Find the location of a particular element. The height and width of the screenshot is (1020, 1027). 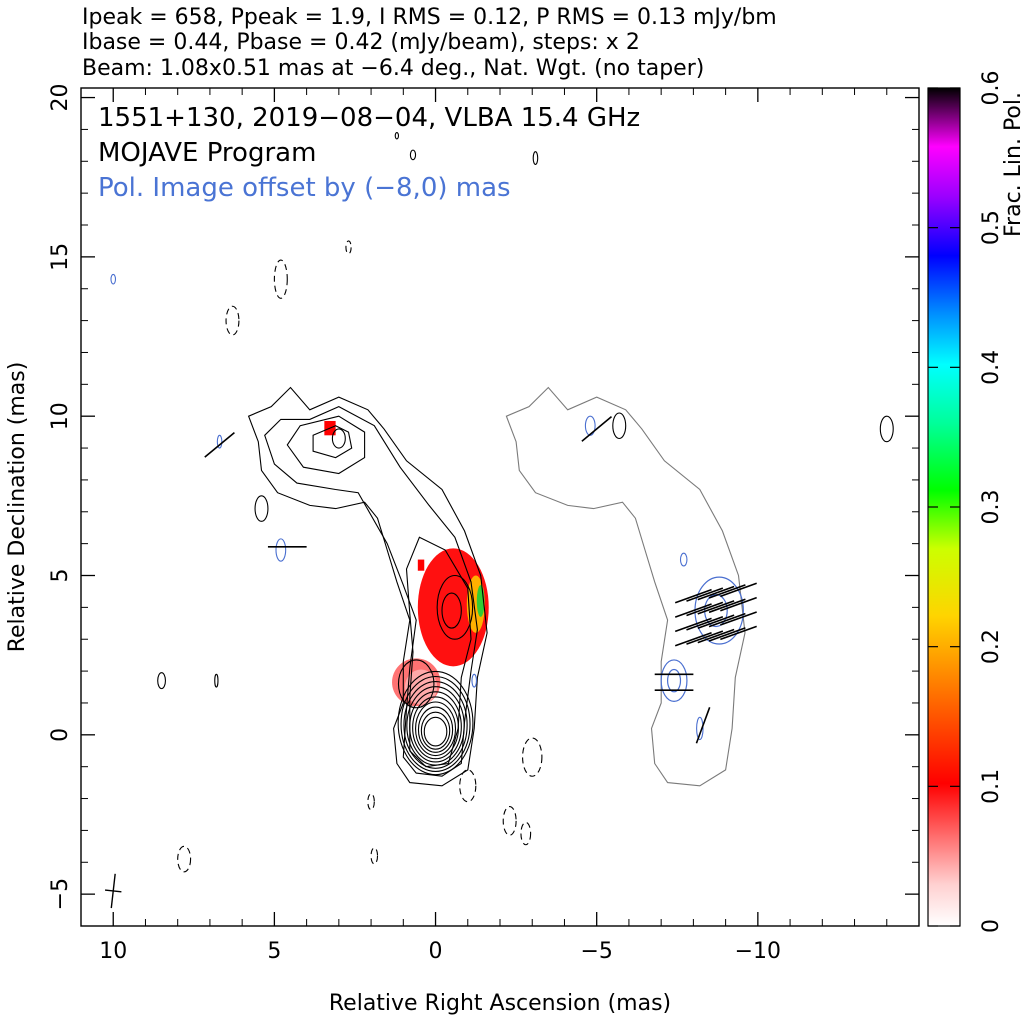

x-tick-label: 5 is located at coordinates (274, 951).